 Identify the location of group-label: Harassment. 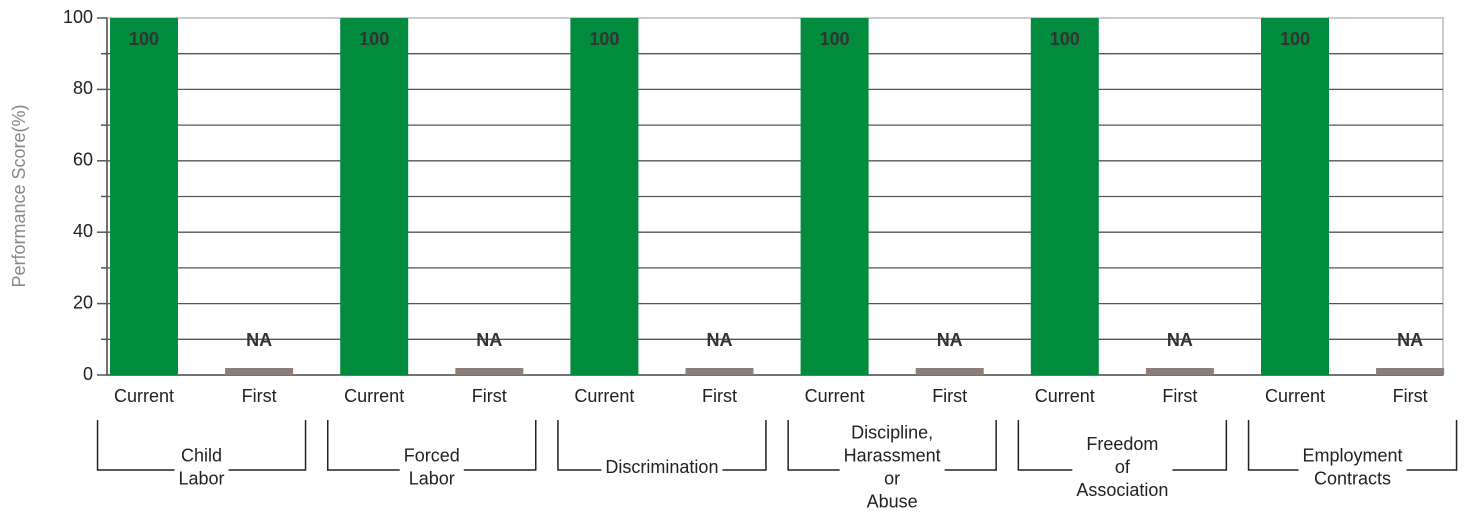
(892, 455).